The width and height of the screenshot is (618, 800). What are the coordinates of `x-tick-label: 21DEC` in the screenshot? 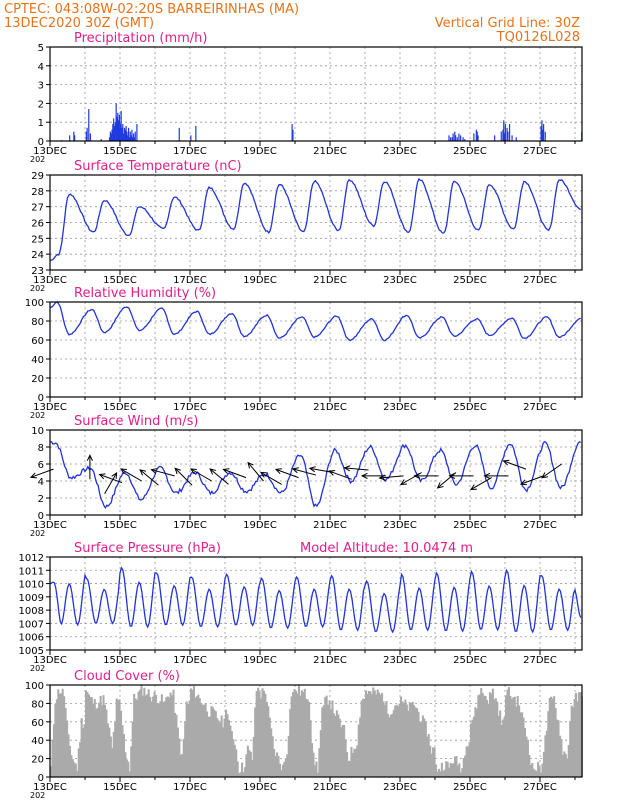 It's located at (330, 151).